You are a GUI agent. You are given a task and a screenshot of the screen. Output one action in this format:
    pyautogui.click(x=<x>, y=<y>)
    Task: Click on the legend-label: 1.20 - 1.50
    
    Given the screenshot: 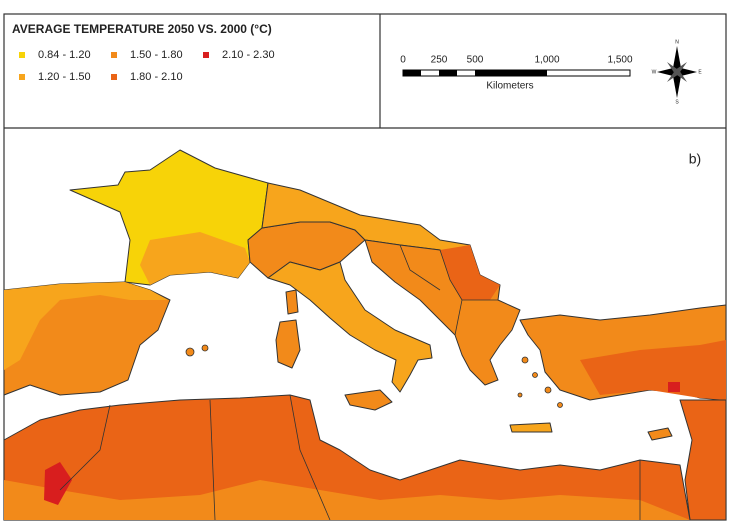 What is the action you would take?
    pyautogui.click(x=64, y=77)
    